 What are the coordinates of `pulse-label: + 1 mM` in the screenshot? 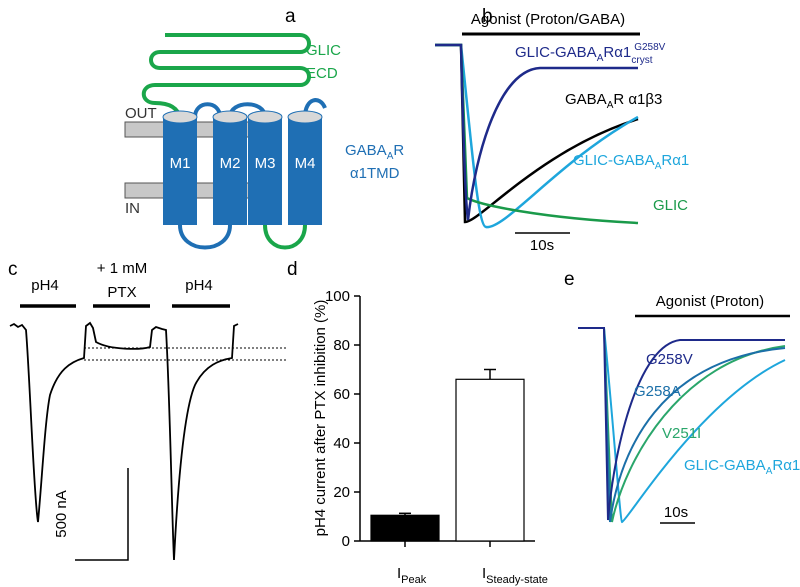 It's located at (122, 268).